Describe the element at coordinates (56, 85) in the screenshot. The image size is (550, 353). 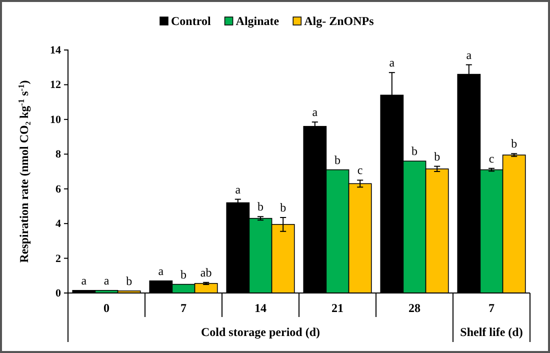
I see `y-tick-label: 12` at that location.